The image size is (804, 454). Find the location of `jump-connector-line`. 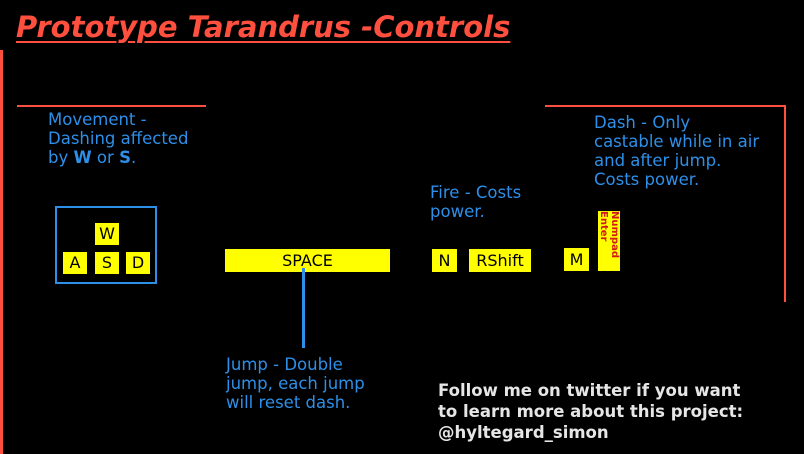

jump-connector-line is located at coordinates (303, 308).